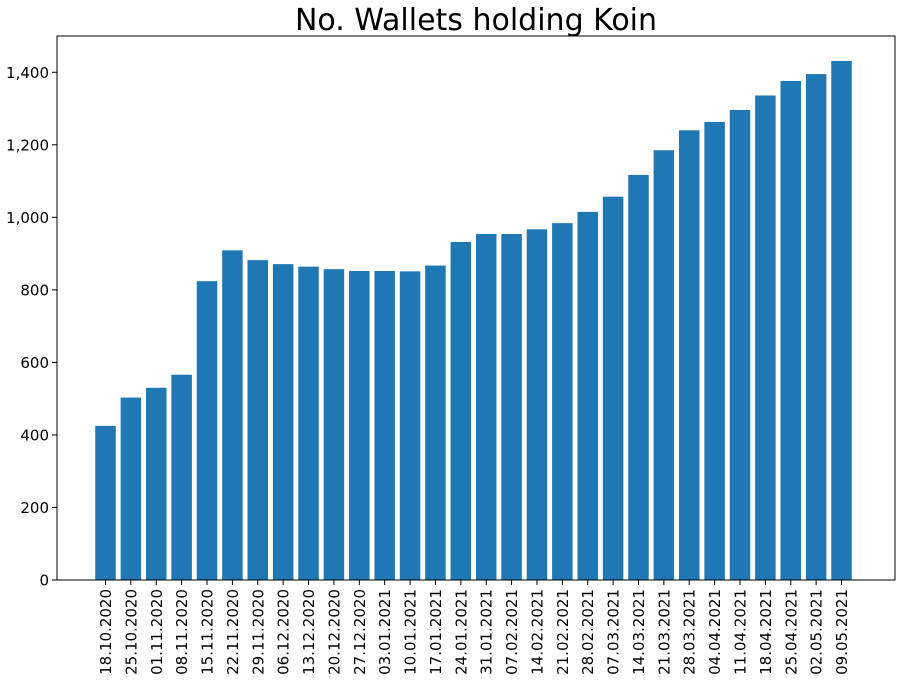 The image size is (901, 680). What do you see at coordinates (486, 407) in the screenshot?
I see `bar-31.01.2021` at bounding box center [486, 407].